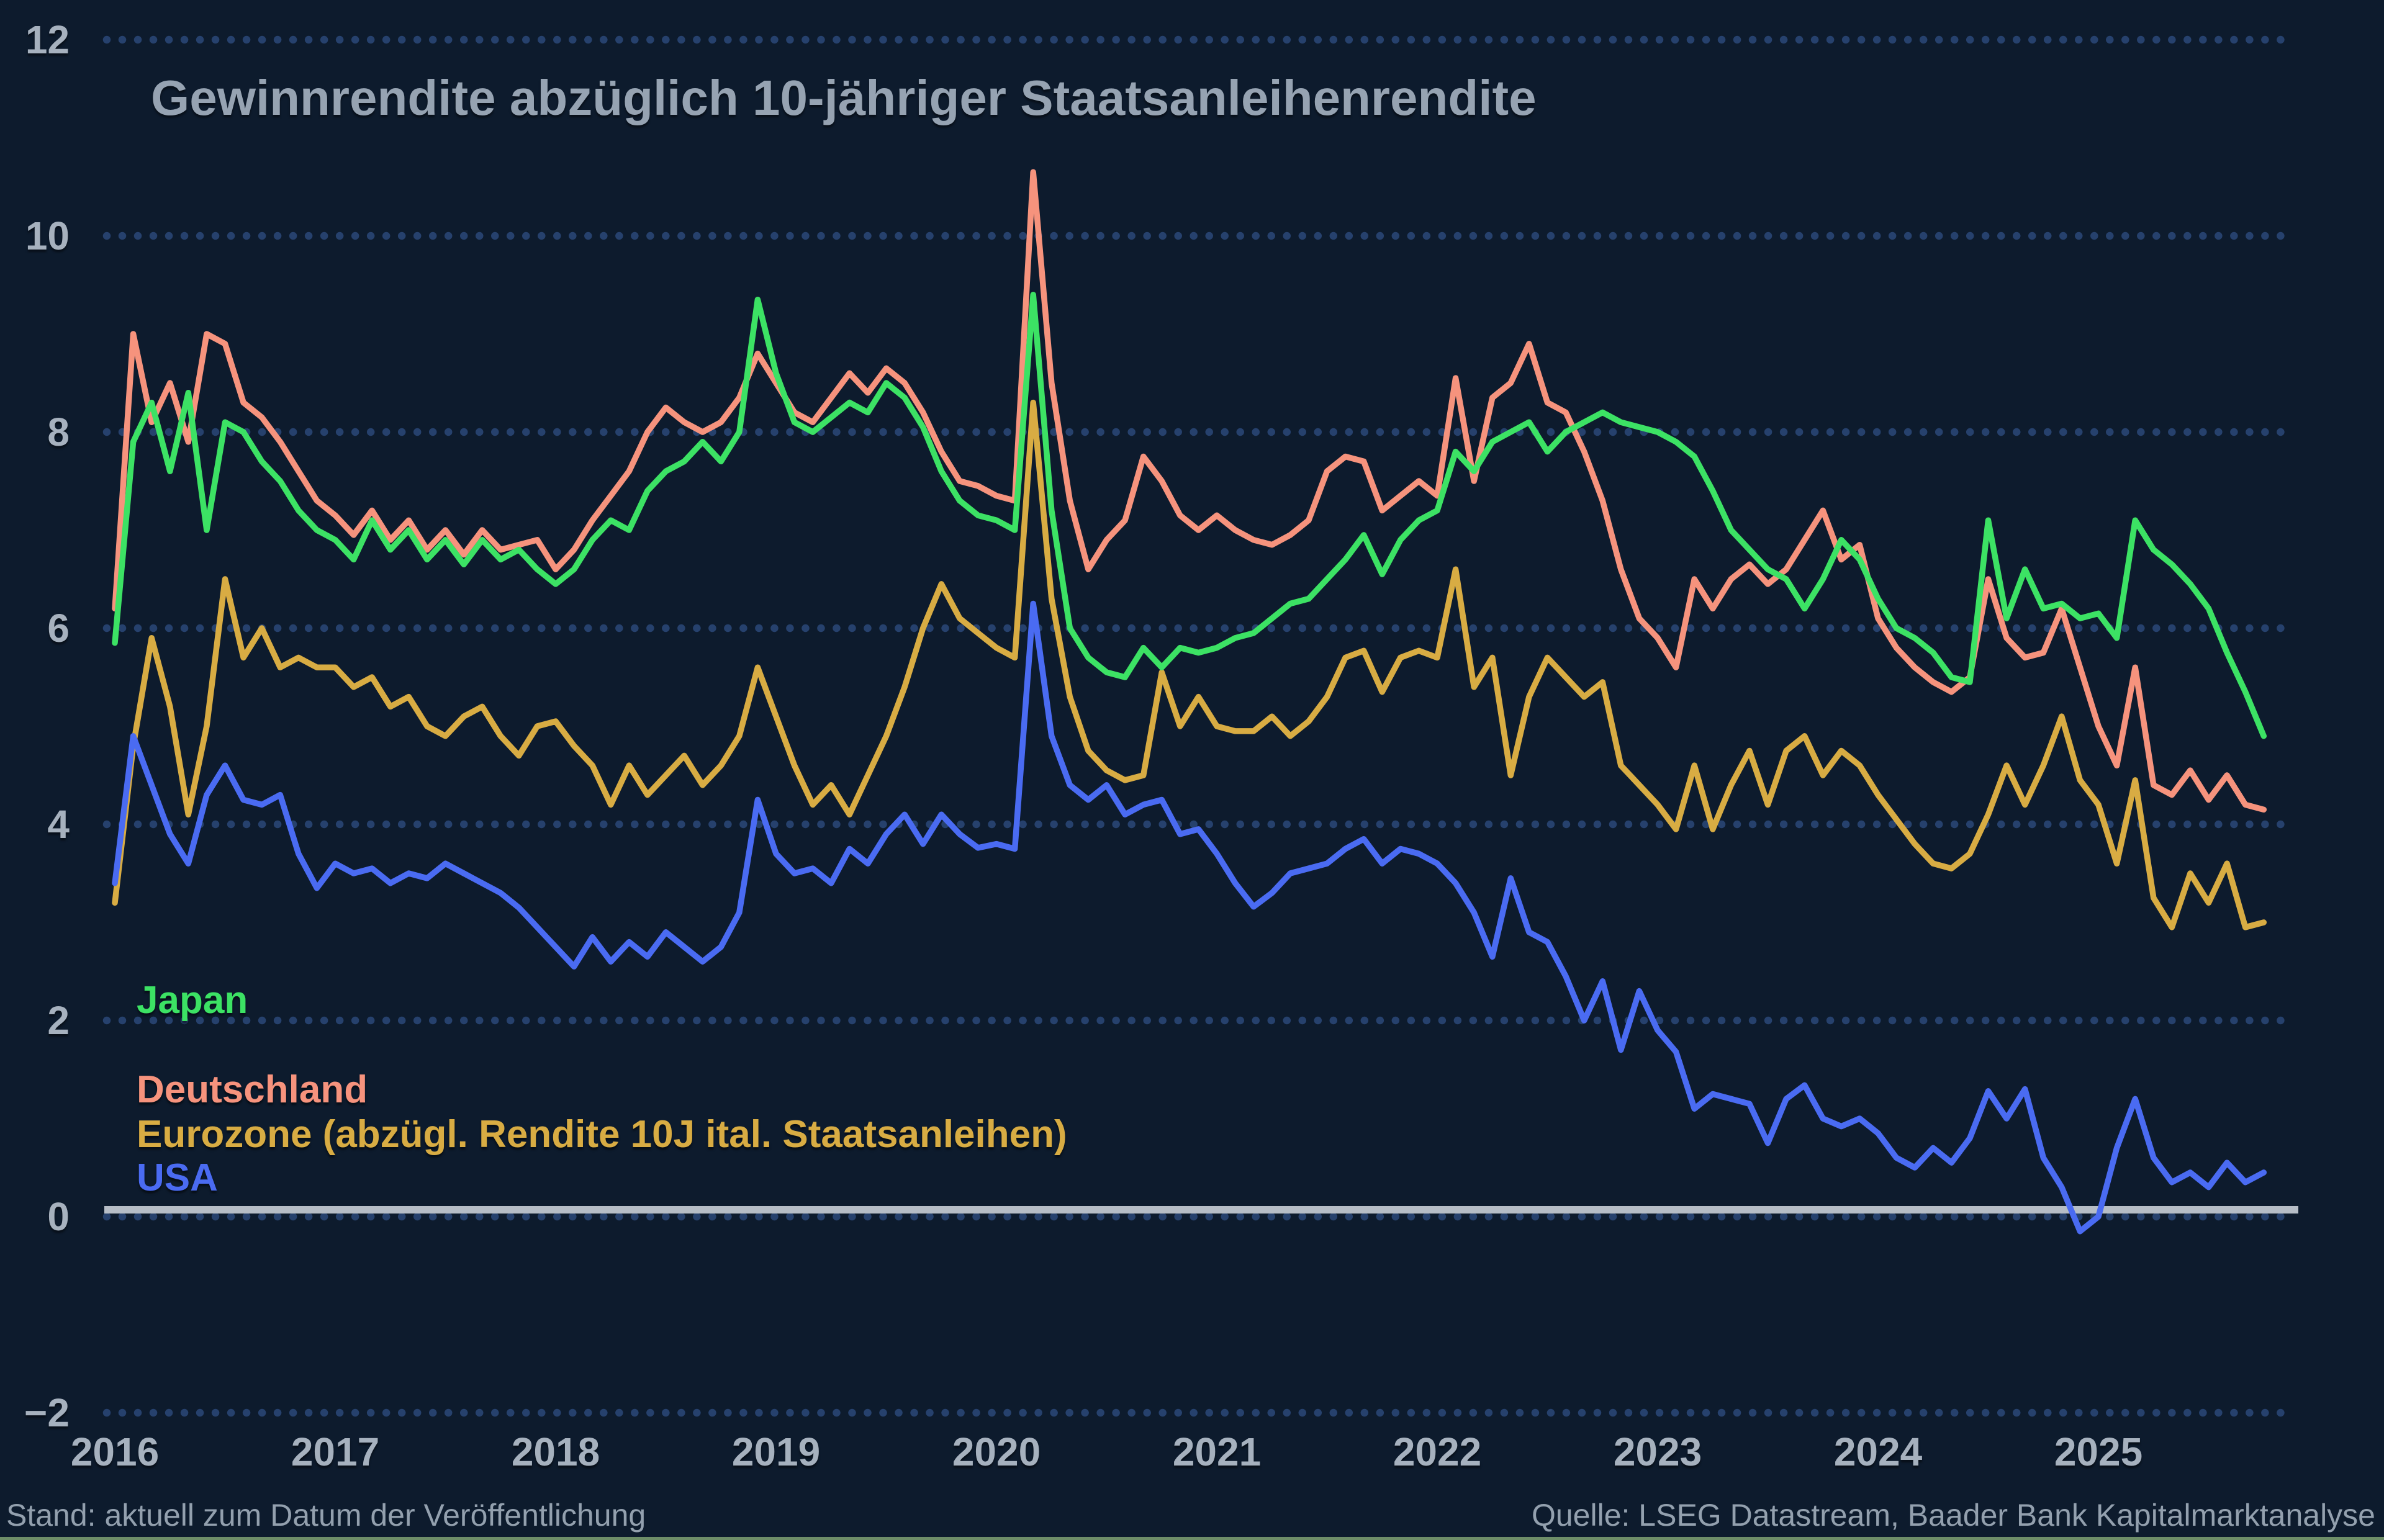 The image size is (2384, 1540). What do you see at coordinates (58, 1216) in the screenshot?
I see `y-axis-label-0: 0` at bounding box center [58, 1216].